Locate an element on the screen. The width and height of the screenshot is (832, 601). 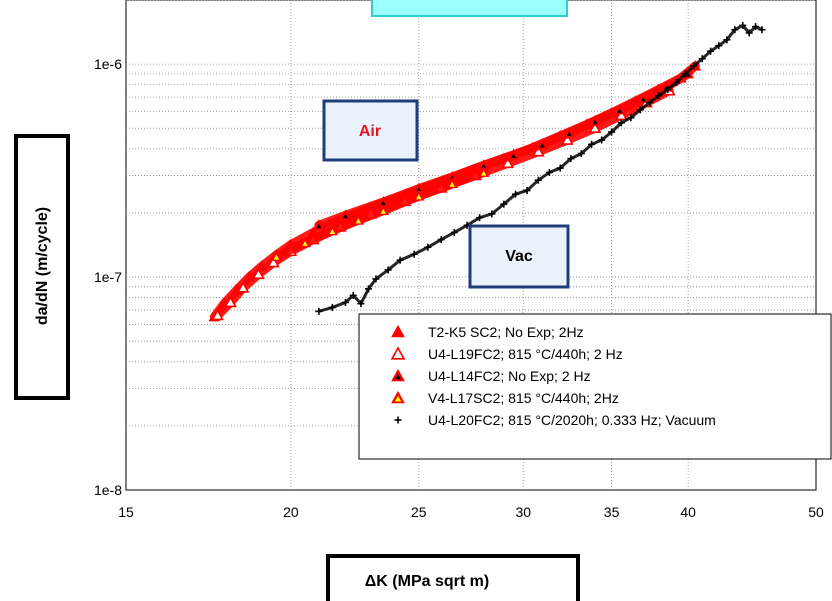
legend-item: T2-K5 SC2; No Exp; 2Hz is located at coordinates (487, 332).